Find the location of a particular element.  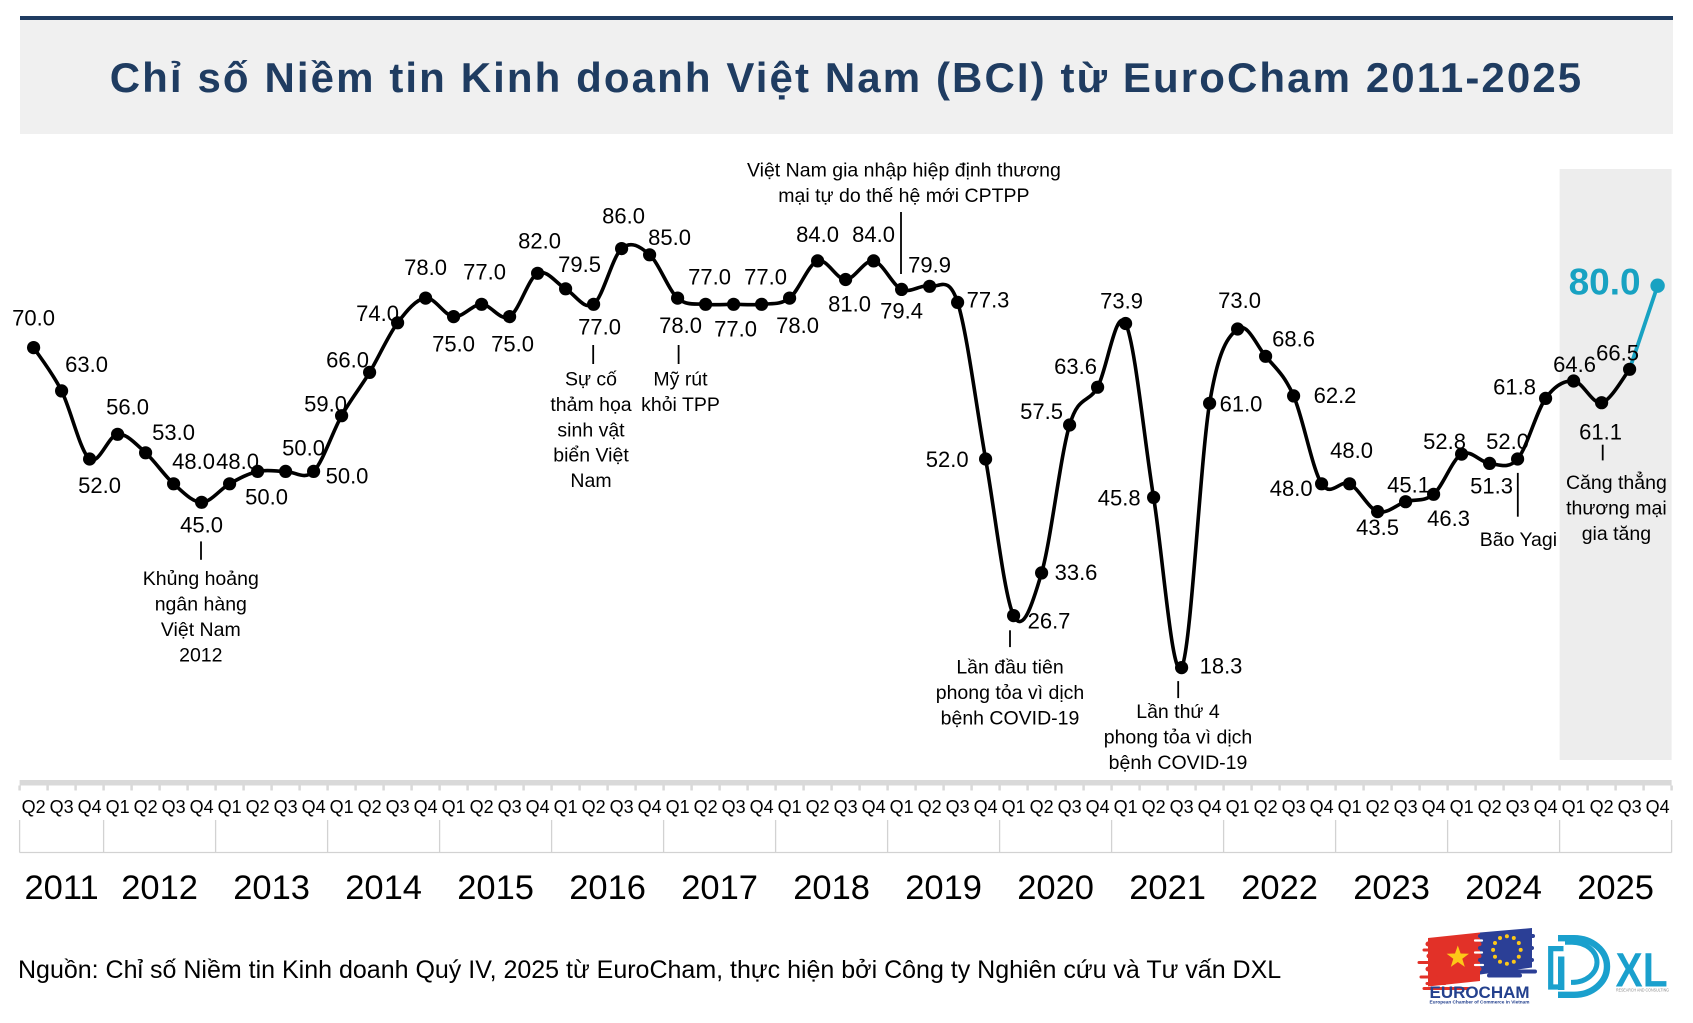

svg-text: 77.3 is located at coordinates (988, 299).